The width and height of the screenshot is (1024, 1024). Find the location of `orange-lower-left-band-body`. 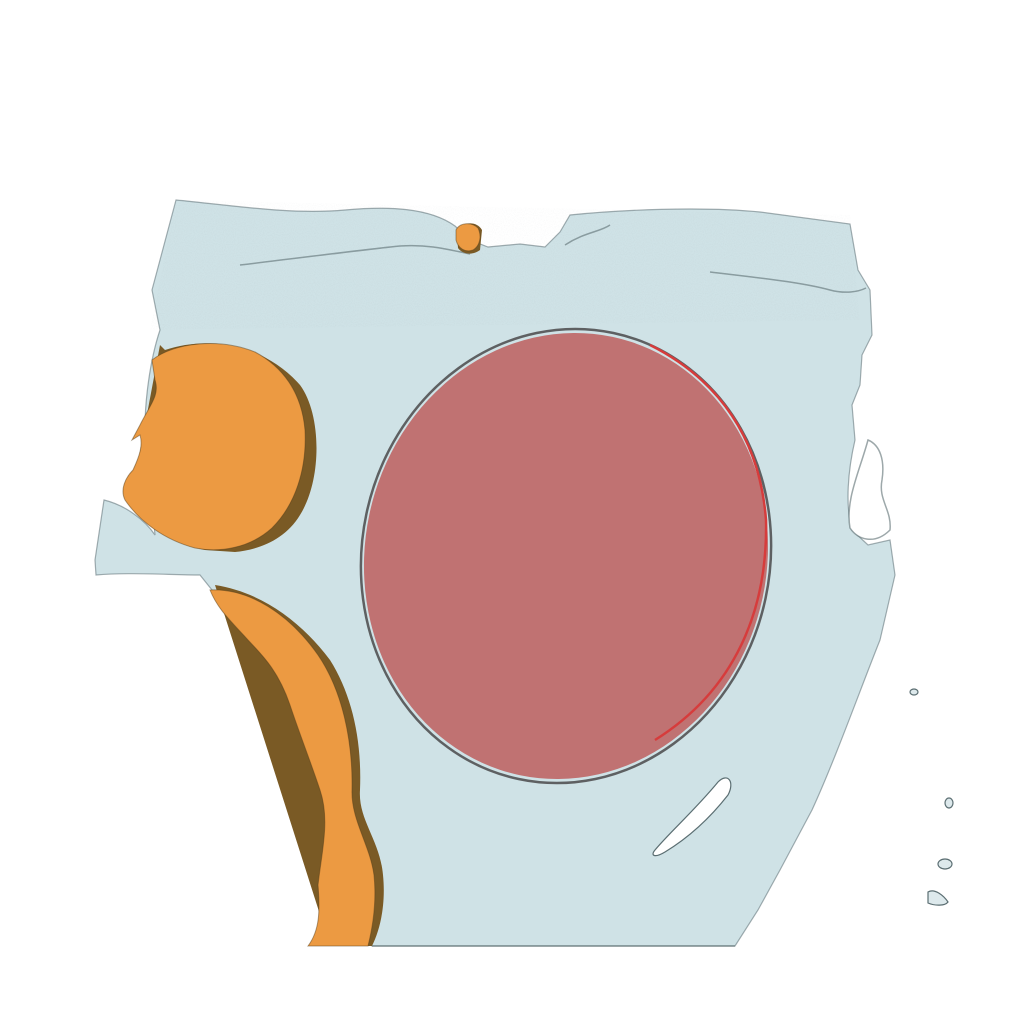

orange-lower-left-band-body is located at coordinates (292, 768).